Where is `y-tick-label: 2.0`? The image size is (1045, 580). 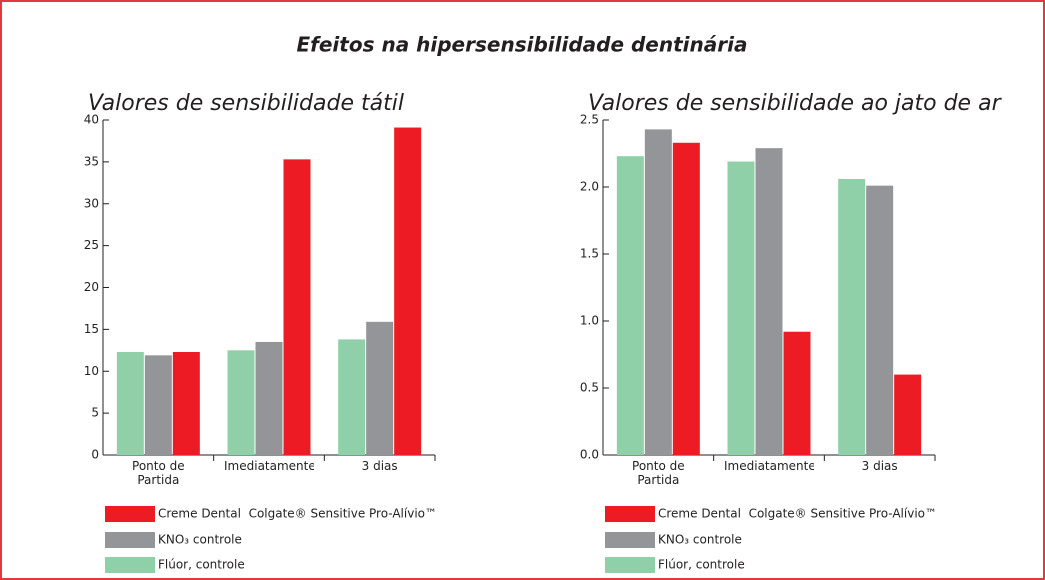 y-tick-label: 2.0 is located at coordinates (589, 187).